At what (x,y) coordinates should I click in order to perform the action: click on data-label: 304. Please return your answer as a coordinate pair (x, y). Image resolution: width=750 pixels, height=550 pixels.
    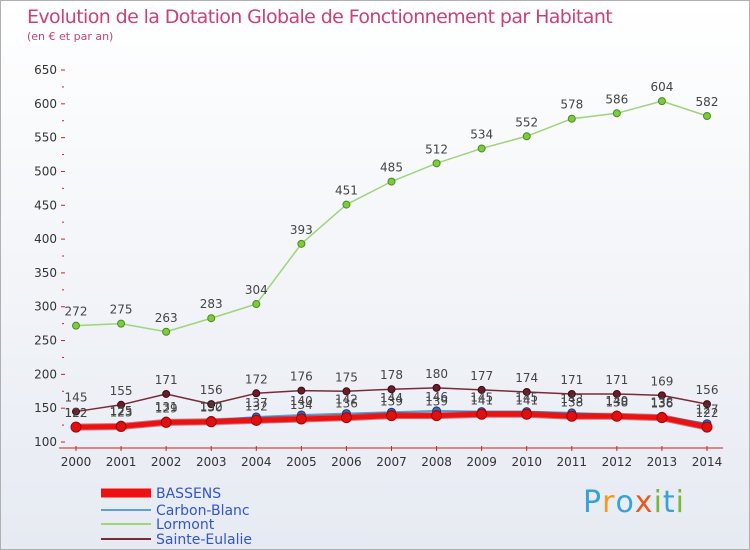
    Looking at the image, I should click on (256, 290).